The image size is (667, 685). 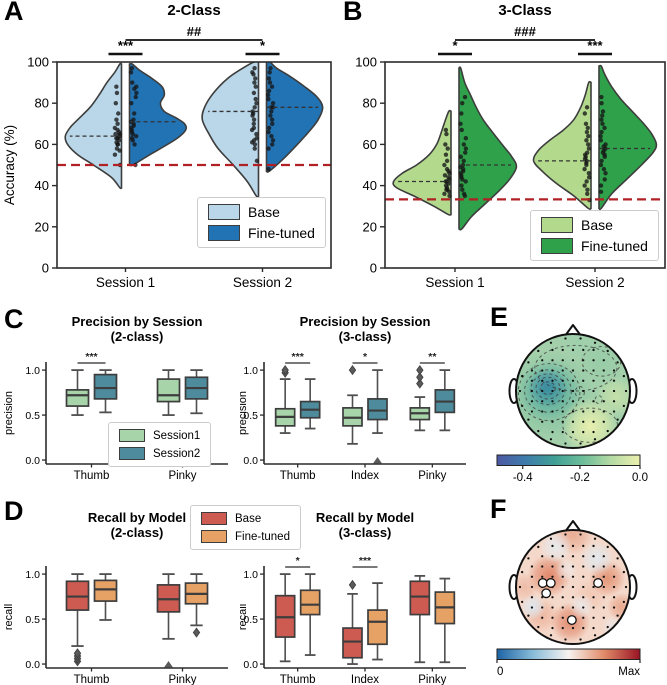 I want to click on sig-bar: *, so click(x=298, y=561).